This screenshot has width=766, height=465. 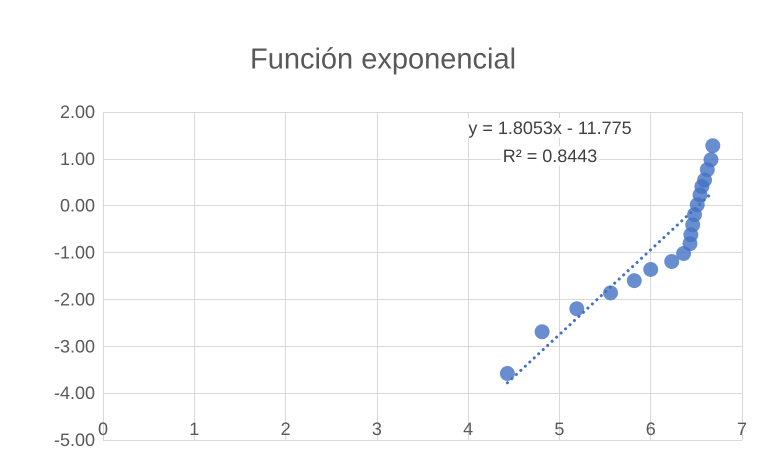 I want to click on y-tick-label: 1.00, so click(x=77, y=158).